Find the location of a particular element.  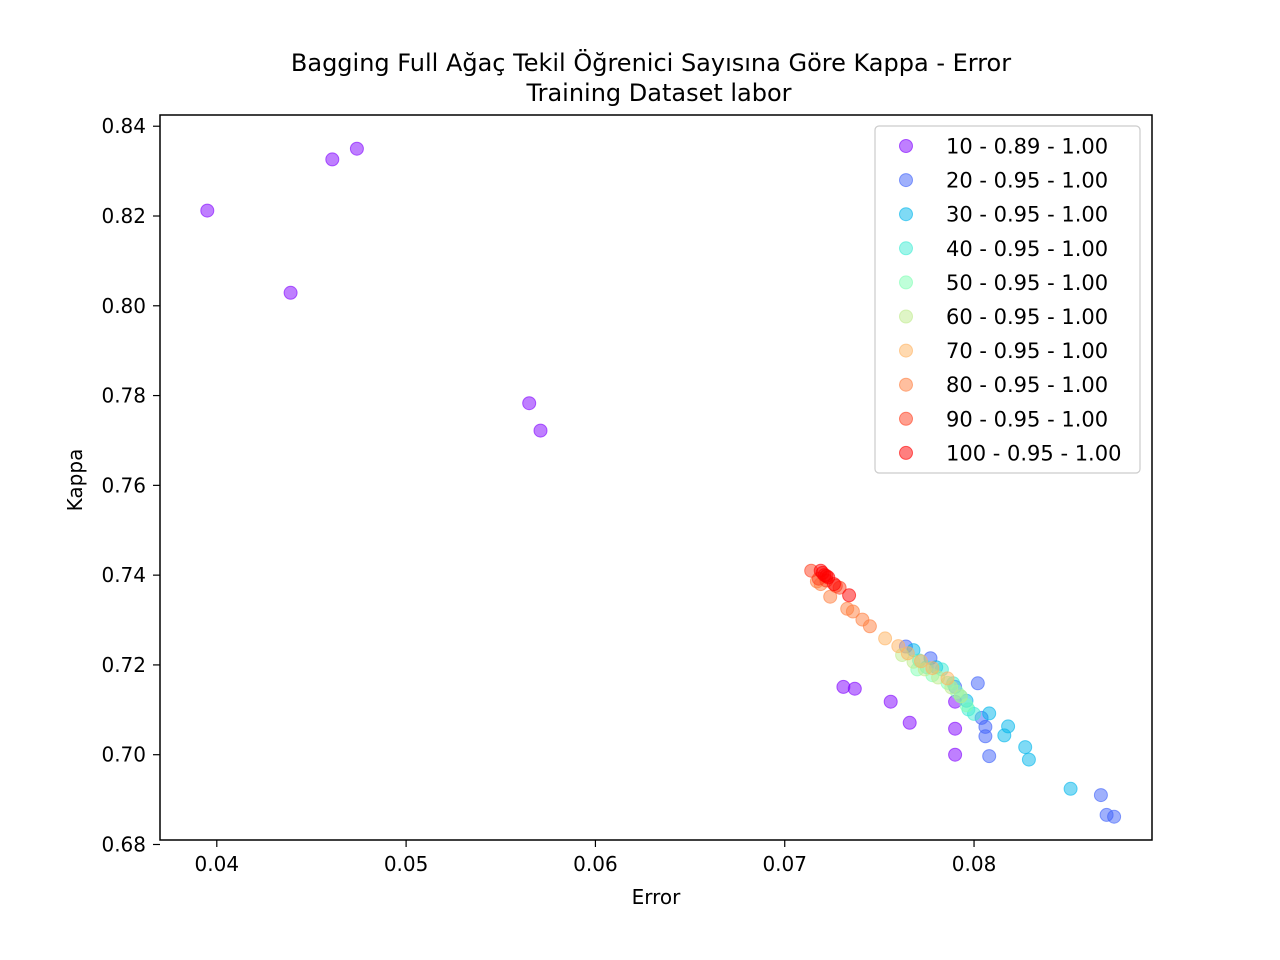

y-tick-label-2: 0.72 is located at coordinates (123, 665).